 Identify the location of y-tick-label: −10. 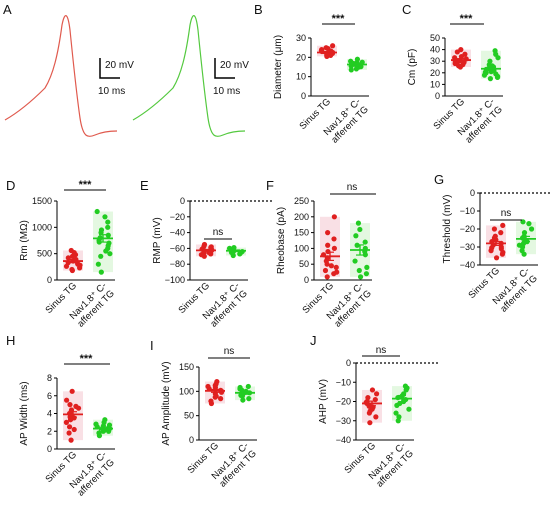
(343, 382).